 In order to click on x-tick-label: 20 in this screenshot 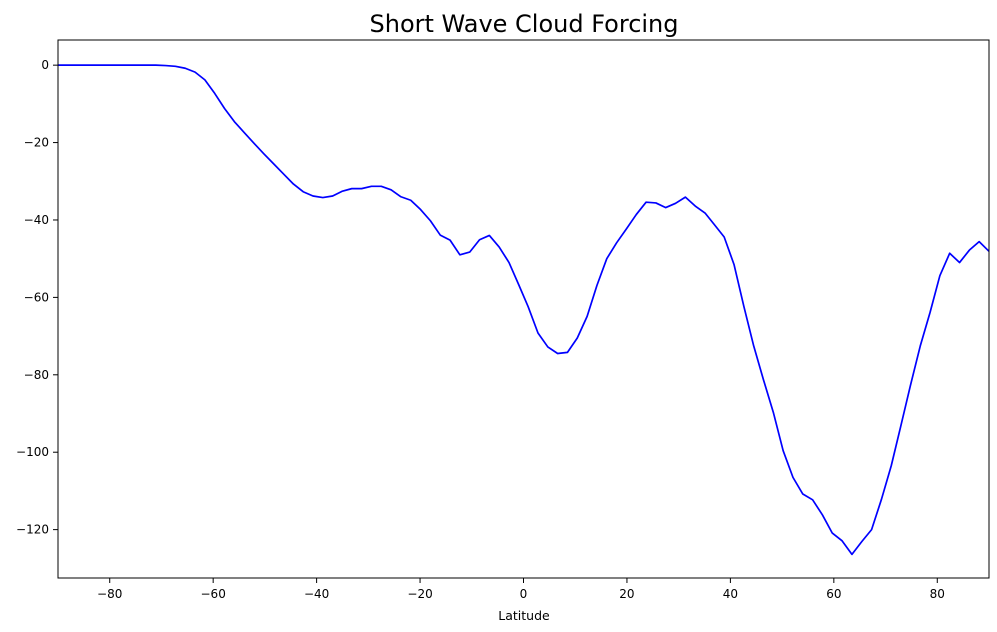, I will do `click(626, 594)`.